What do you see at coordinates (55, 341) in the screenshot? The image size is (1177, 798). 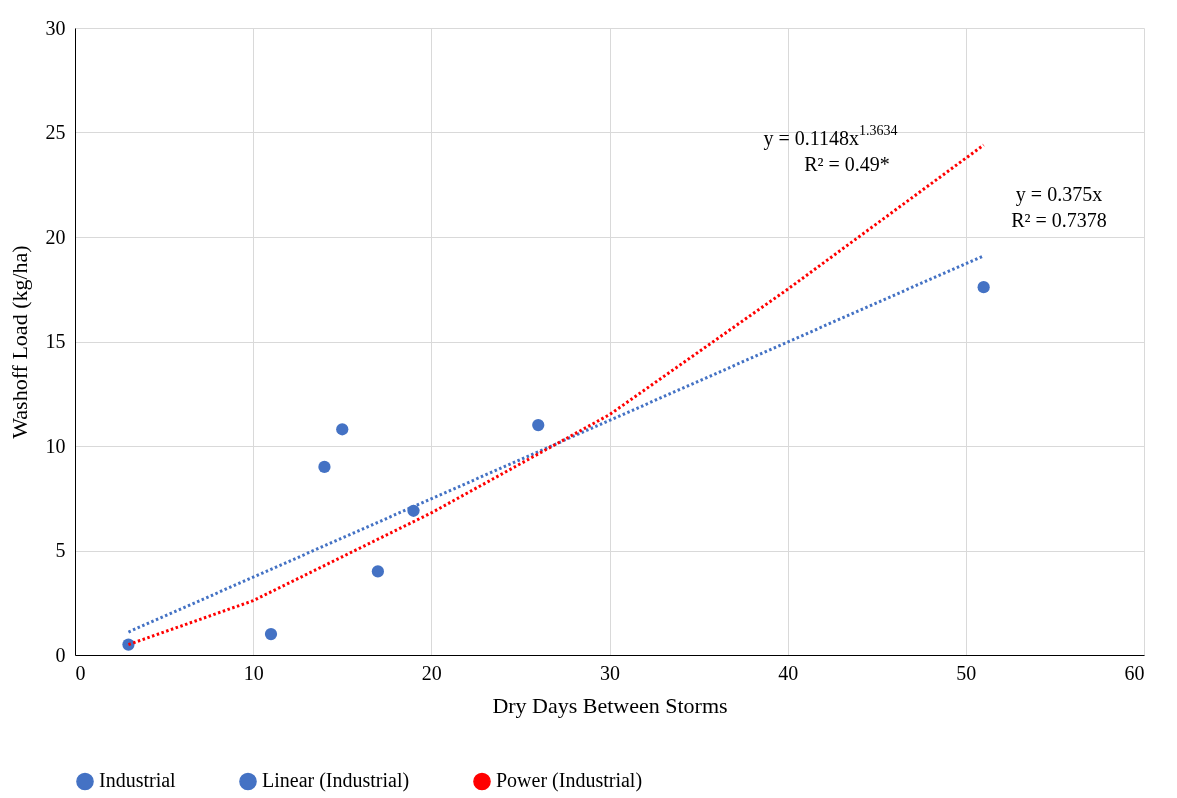 I see `y-tick-label: 15` at bounding box center [55, 341].